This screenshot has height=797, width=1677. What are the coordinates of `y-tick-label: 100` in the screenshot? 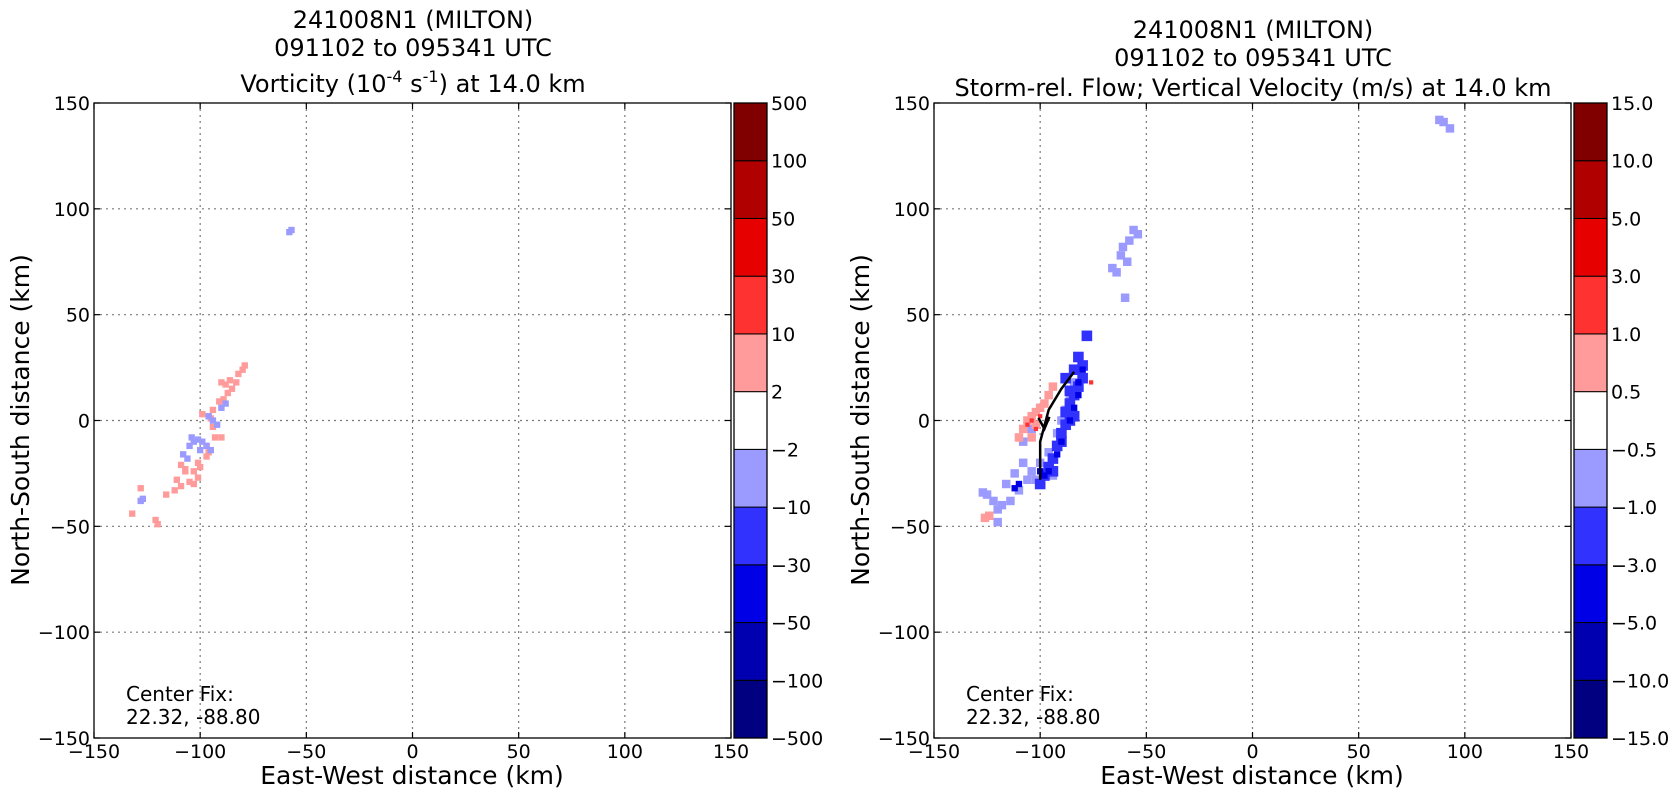 It's located at (72, 210).